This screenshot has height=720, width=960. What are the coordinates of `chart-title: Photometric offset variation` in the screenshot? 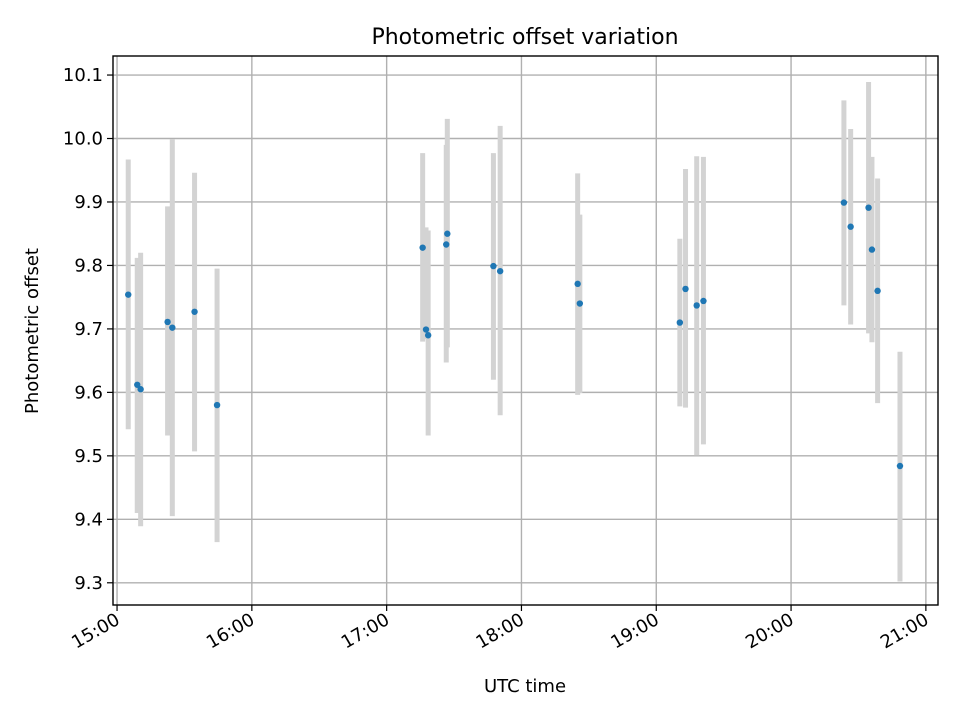 It's located at (524, 37).